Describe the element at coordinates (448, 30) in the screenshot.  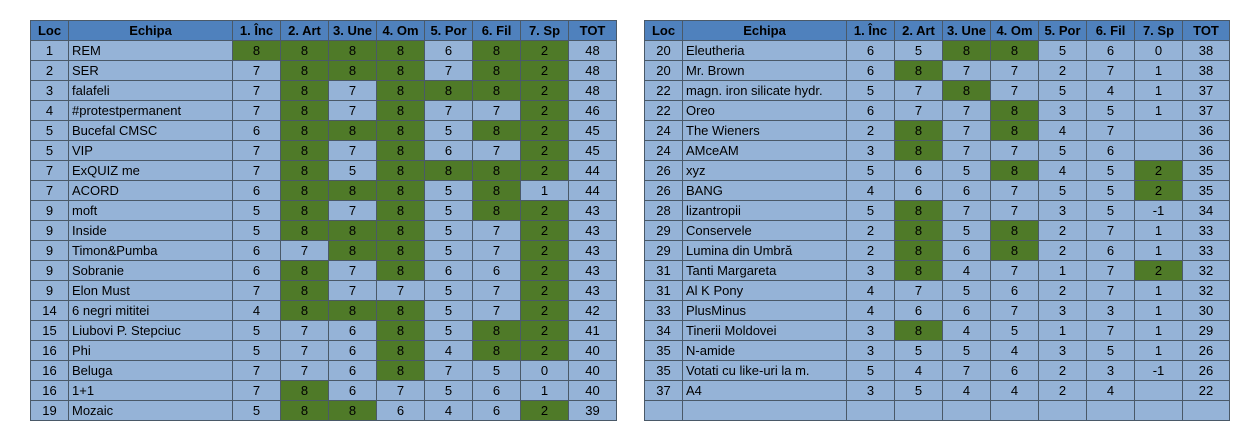
I see `header-round-5: 5. Por` at that location.